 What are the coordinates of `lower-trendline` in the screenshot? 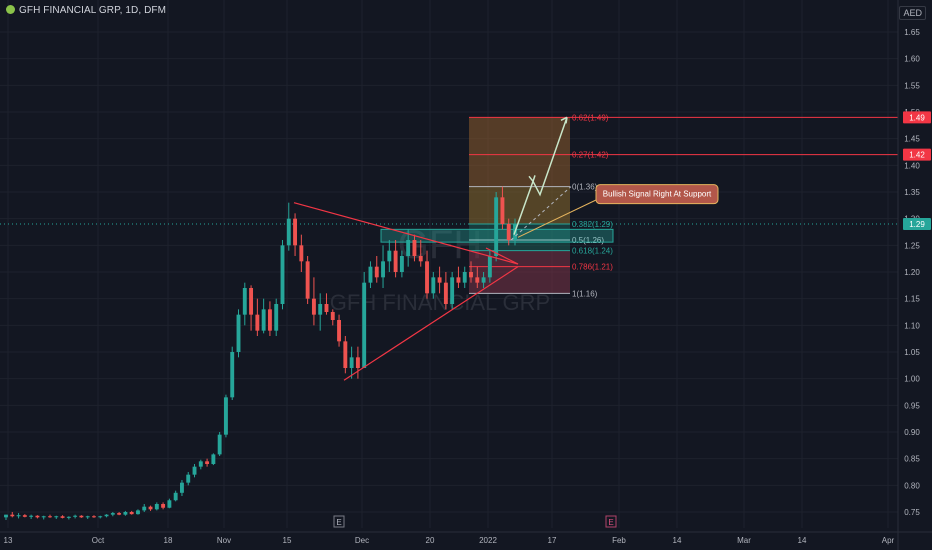 It's located at (431, 323).